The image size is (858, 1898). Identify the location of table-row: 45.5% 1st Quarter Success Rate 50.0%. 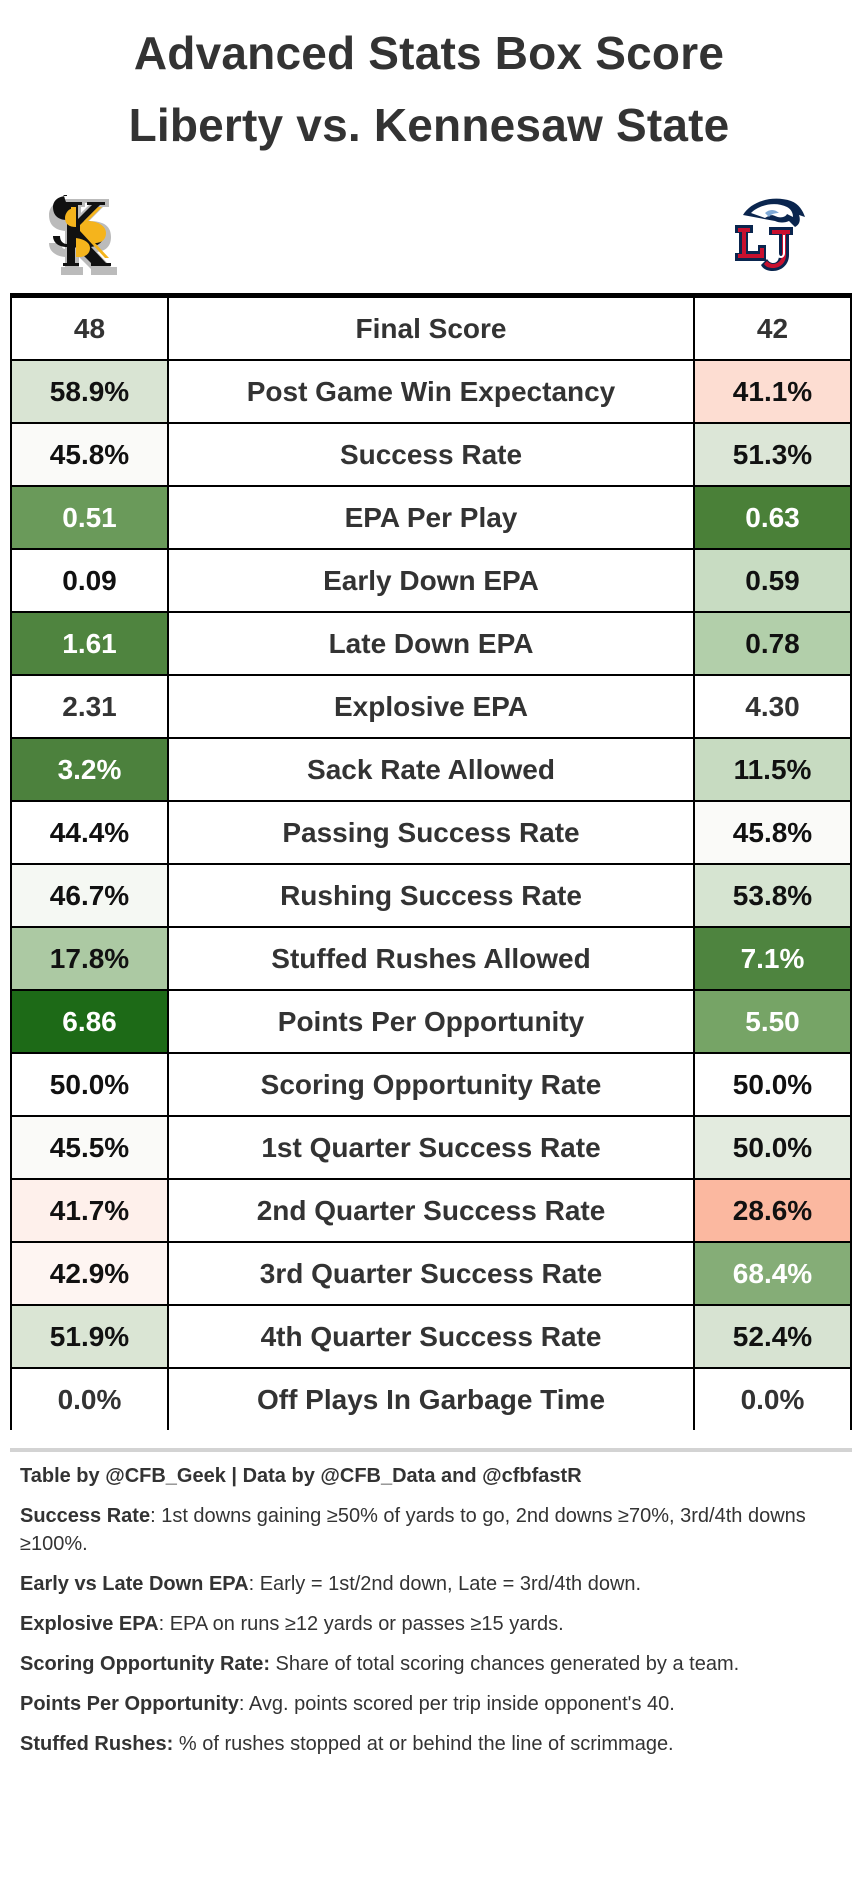
(431, 1147).